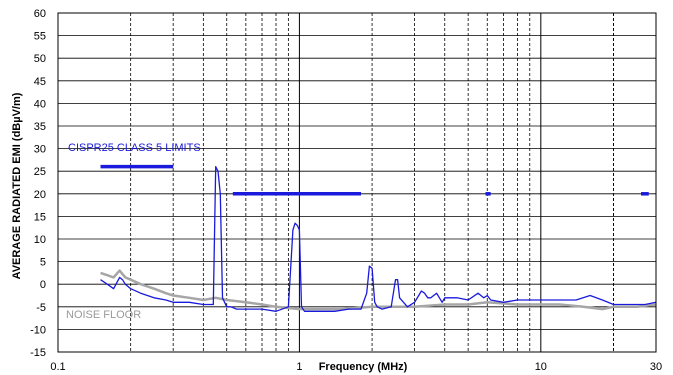  Describe the element at coordinates (40, 240) in the screenshot. I see `y-tick-label: 10` at that location.